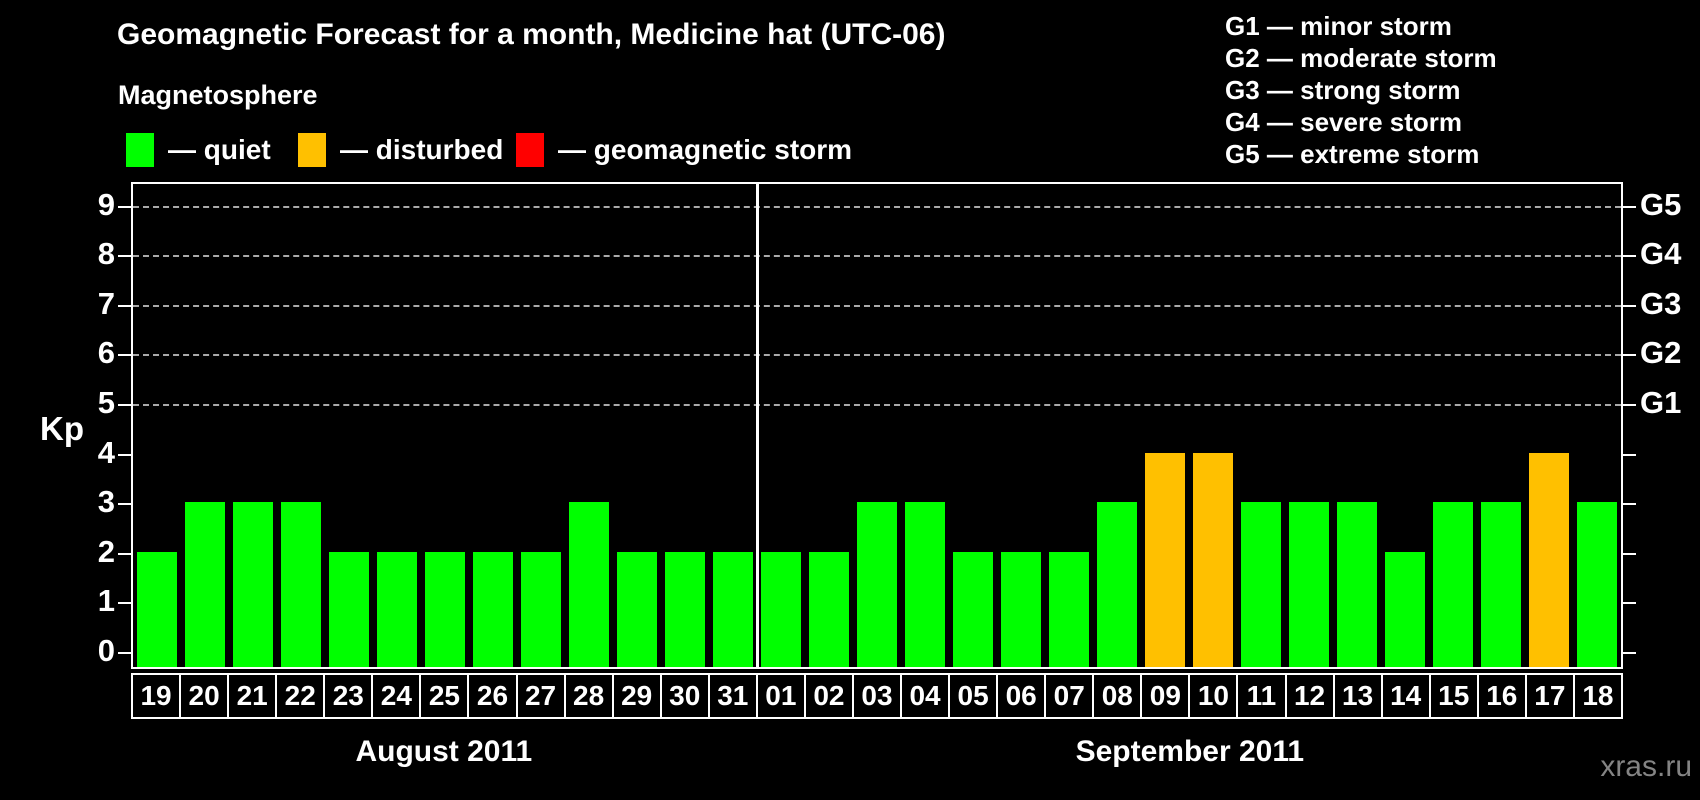 The height and width of the screenshot is (800, 1700). I want to click on day-cell-17: 17, so click(1549, 696).